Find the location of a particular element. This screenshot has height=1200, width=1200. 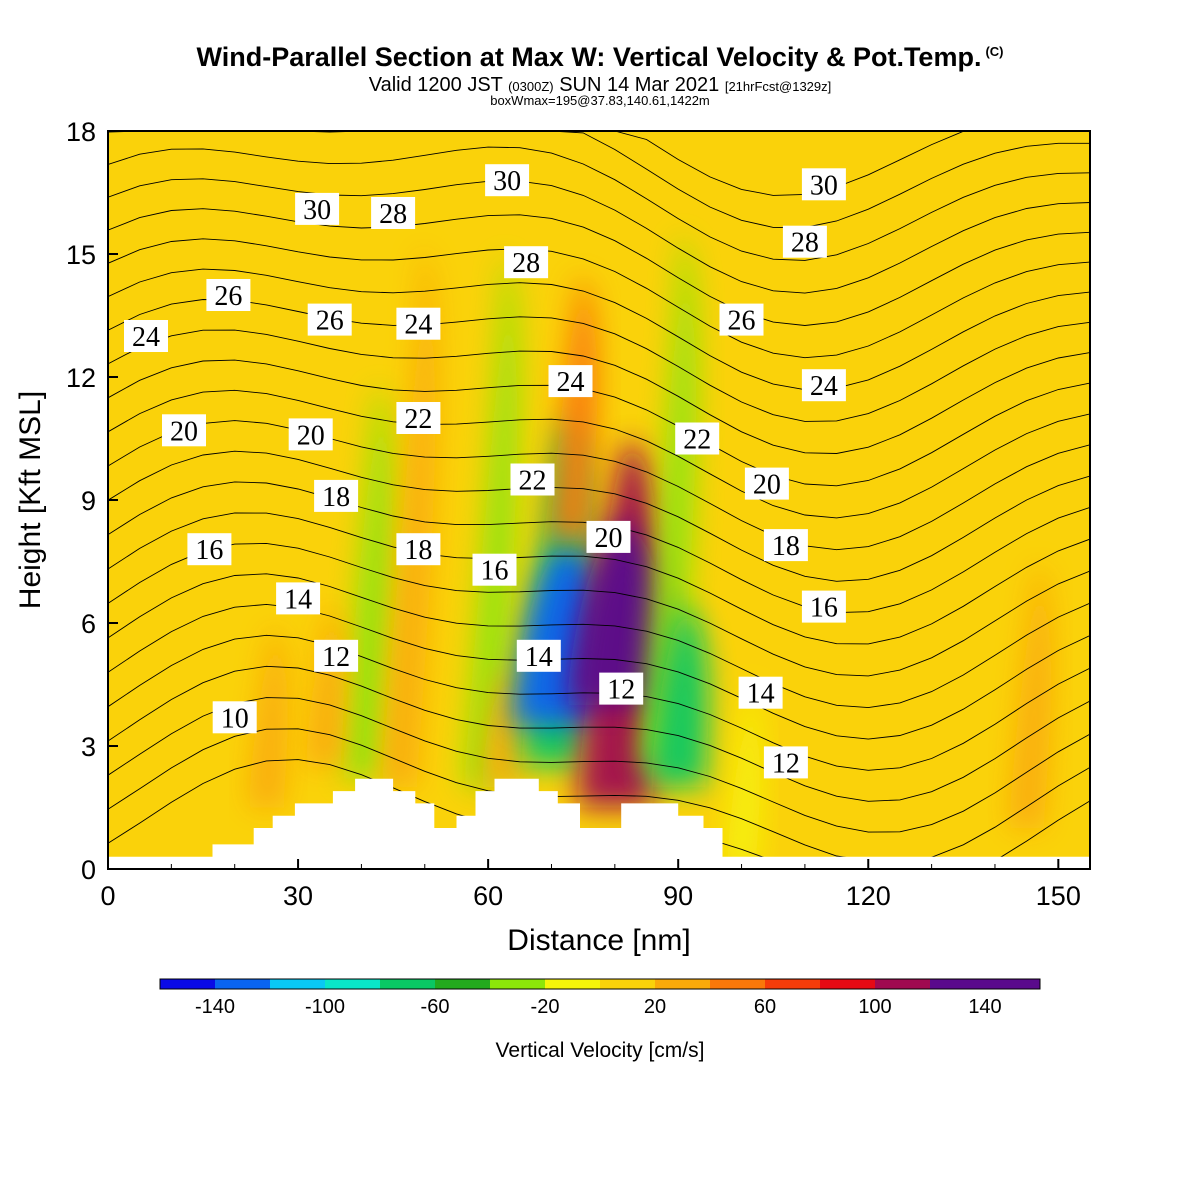

contour-label-14: 18 is located at coordinates (418, 549).